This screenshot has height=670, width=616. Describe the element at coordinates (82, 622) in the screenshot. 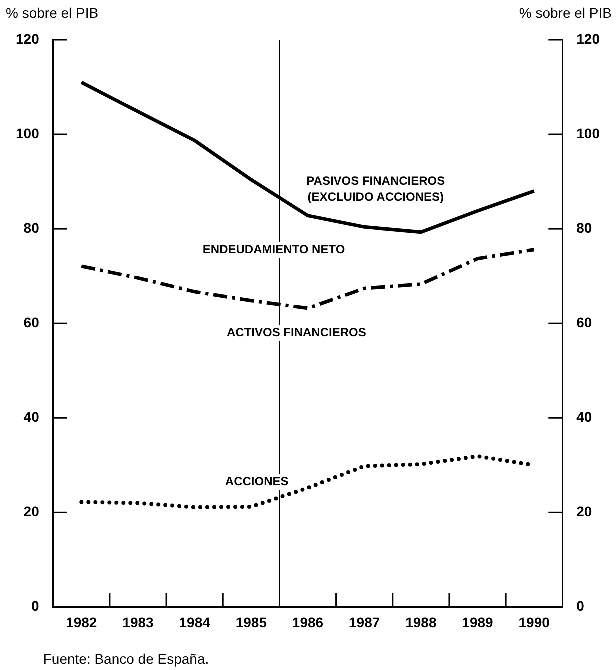

I see `x-tick-label: 1982` at that location.